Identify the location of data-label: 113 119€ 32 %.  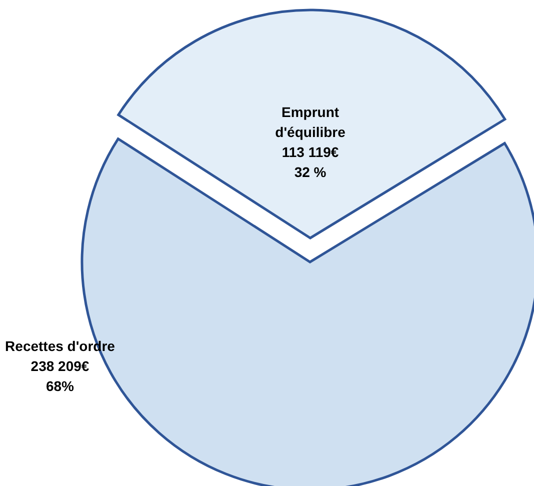
(310, 162).